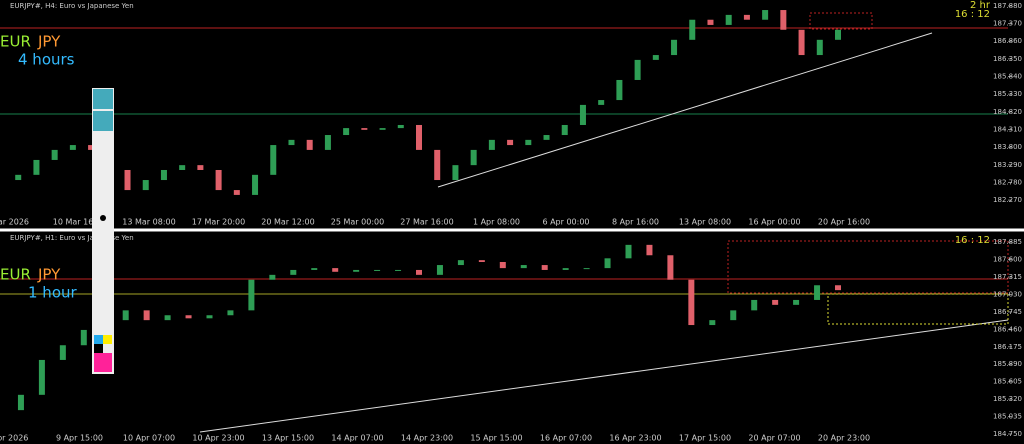 This screenshot has width=1024, height=444. What do you see at coordinates (1007, 182) in the screenshot?
I see `price-label: 182.780` at bounding box center [1007, 182].